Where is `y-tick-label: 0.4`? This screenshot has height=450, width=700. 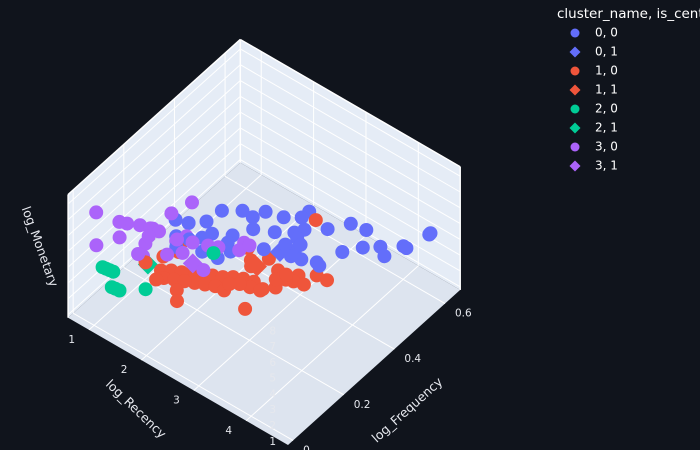 y-tick-label: 0.4 is located at coordinates (412, 359).